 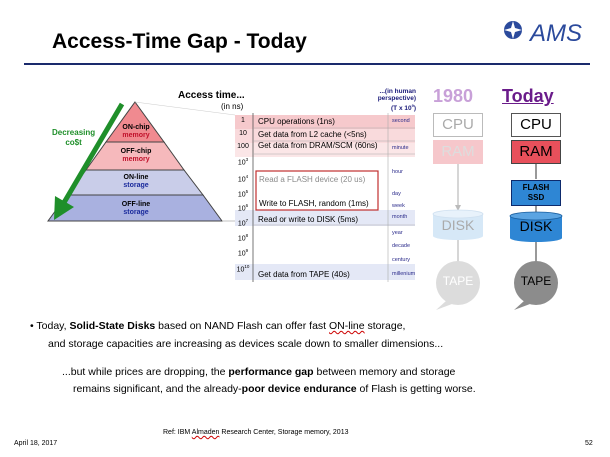 What do you see at coordinates (401, 109) in the screenshot?
I see `scale-prefix: (T x 10` at bounding box center [401, 109].